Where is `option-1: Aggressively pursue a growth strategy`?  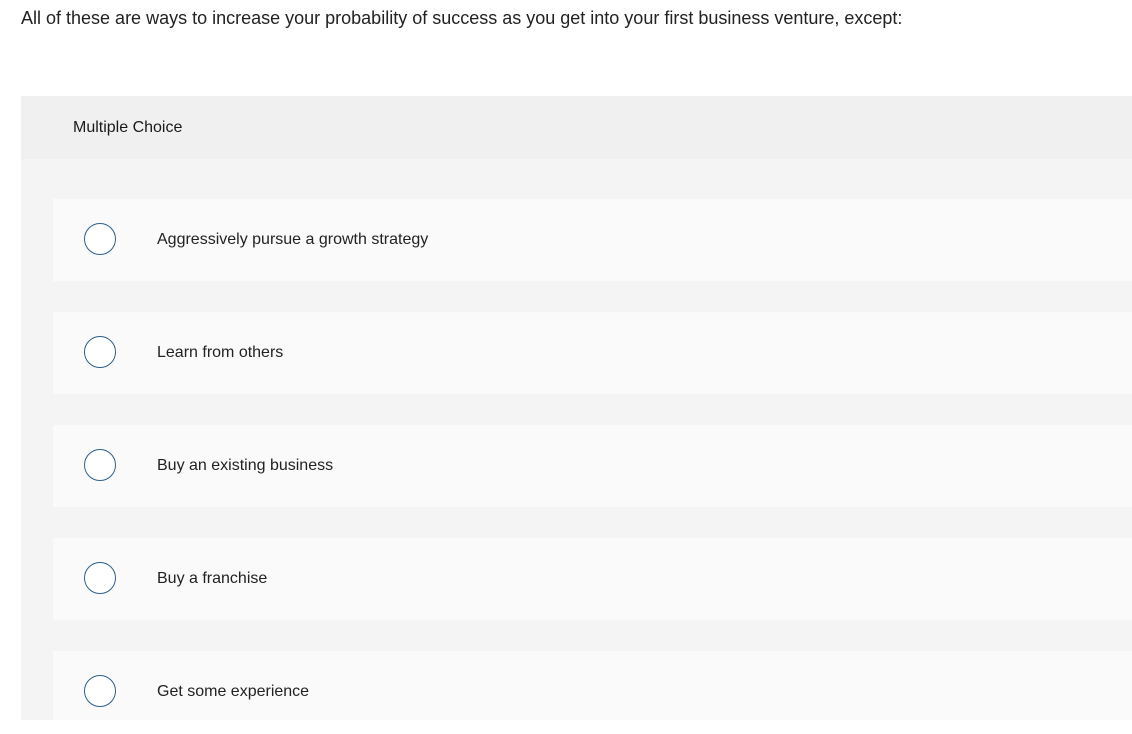
option-1: Aggressively pursue a growth strategy is located at coordinates (592, 240).